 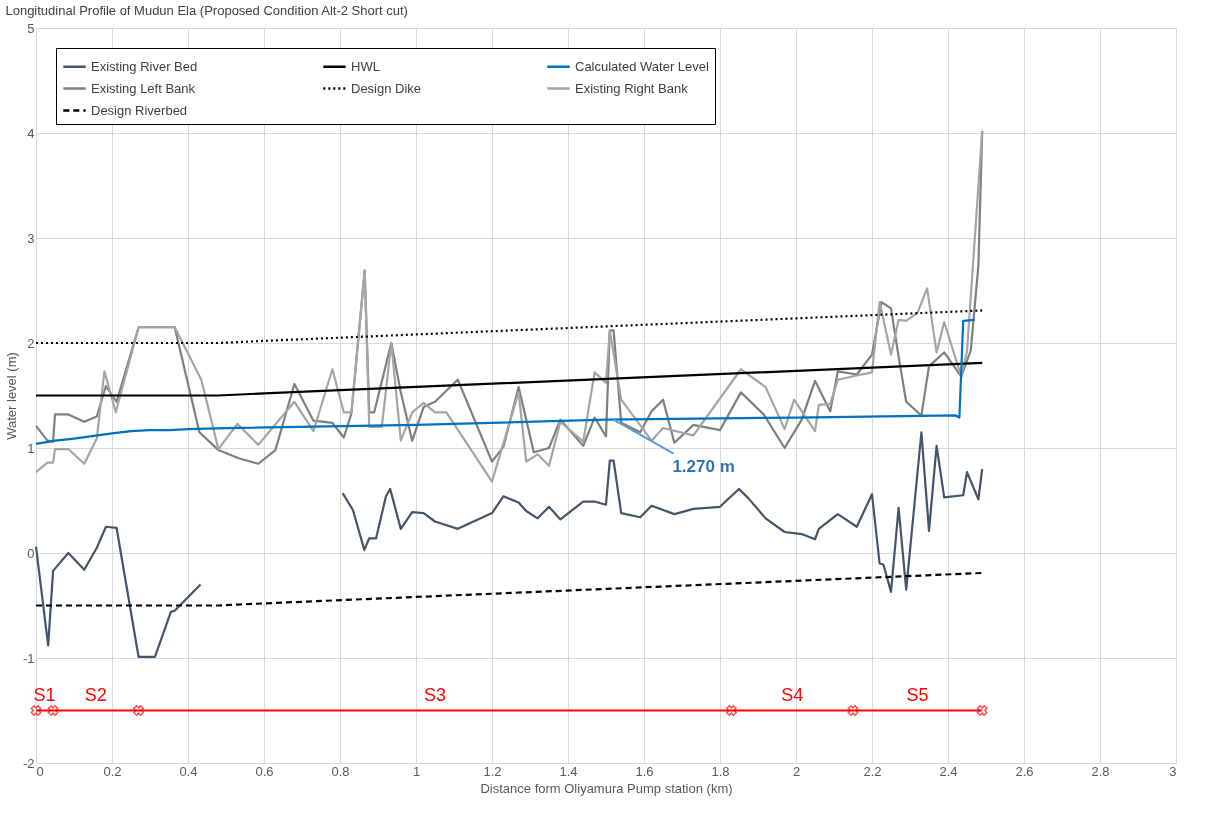 What do you see at coordinates (31, 448) in the screenshot?
I see `y-tick-label: 1` at bounding box center [31, 448].